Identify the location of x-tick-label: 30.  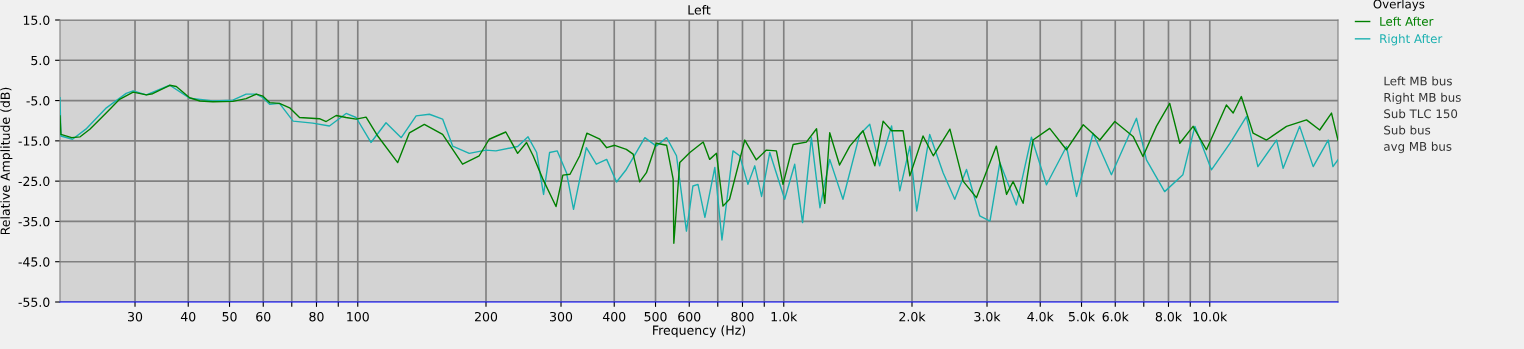
(135, 316).